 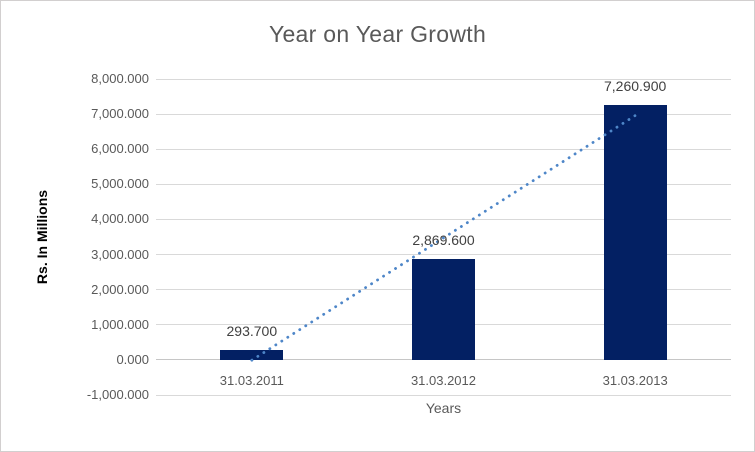 I want to click on data-label-31.03.2011: 293.700, so click(x=252, y=330).